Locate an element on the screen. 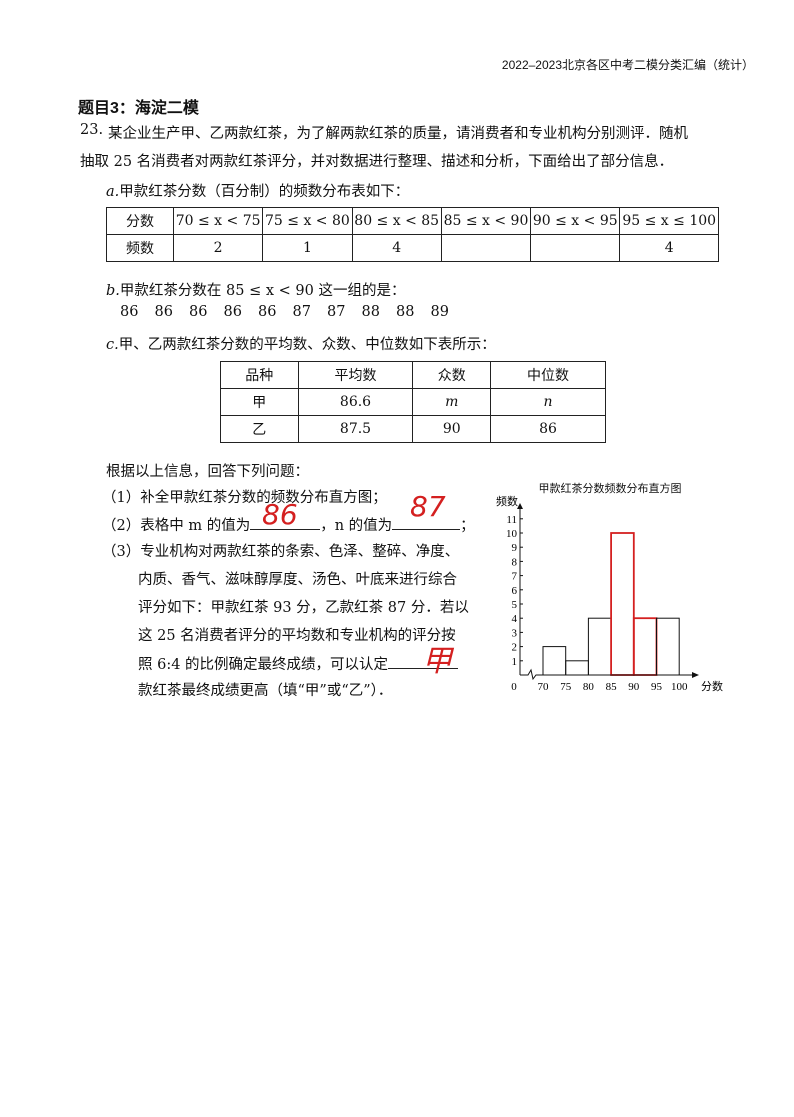 This screenshot has width=794, height=1117. handwritten-q3: 甲 is located at coordinates (437, 661).